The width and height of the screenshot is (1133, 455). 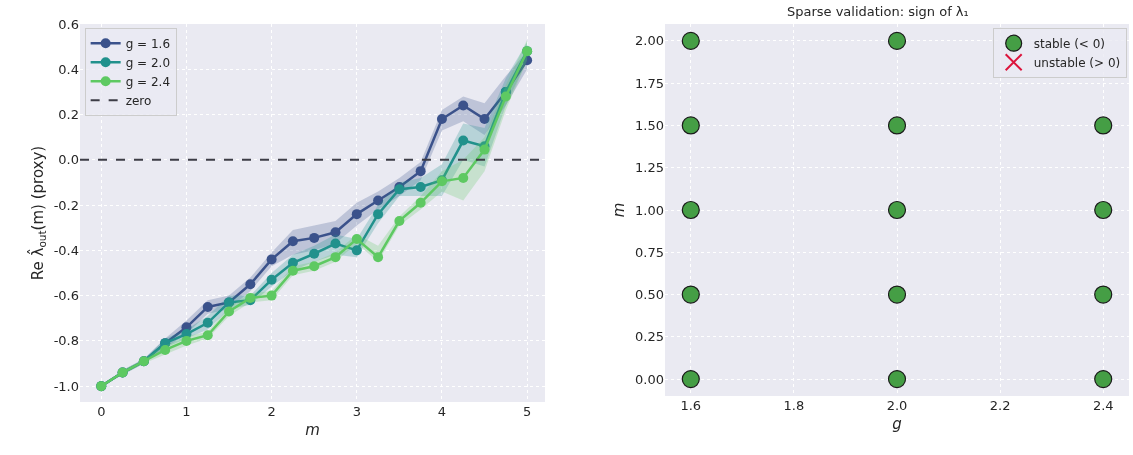 What do you see at coordinates (356, 411) in the screenshot?
I see `x-tick-label: 3` at bounding box center [356, 411].